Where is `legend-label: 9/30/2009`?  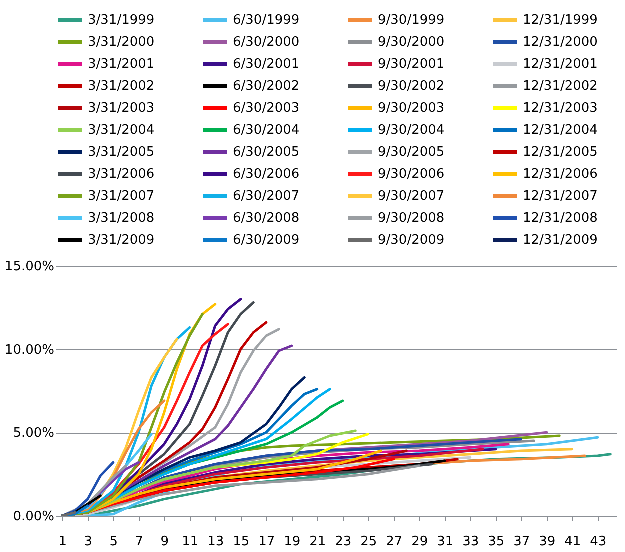 legend-label: 9/30/2009 is located at coordinates (411, 240).